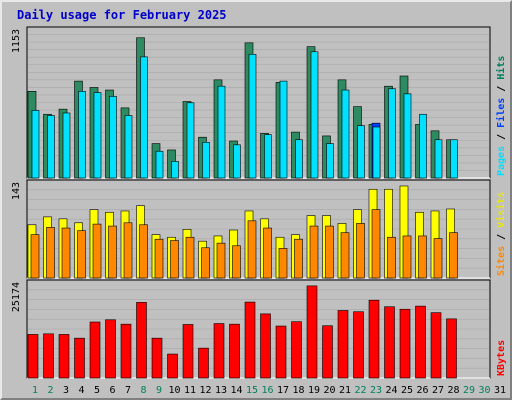  What do you see at coordinates (143, 390) in the screenshot?
I see `x-label-day-8: 8` at bounding box center [143, 390].